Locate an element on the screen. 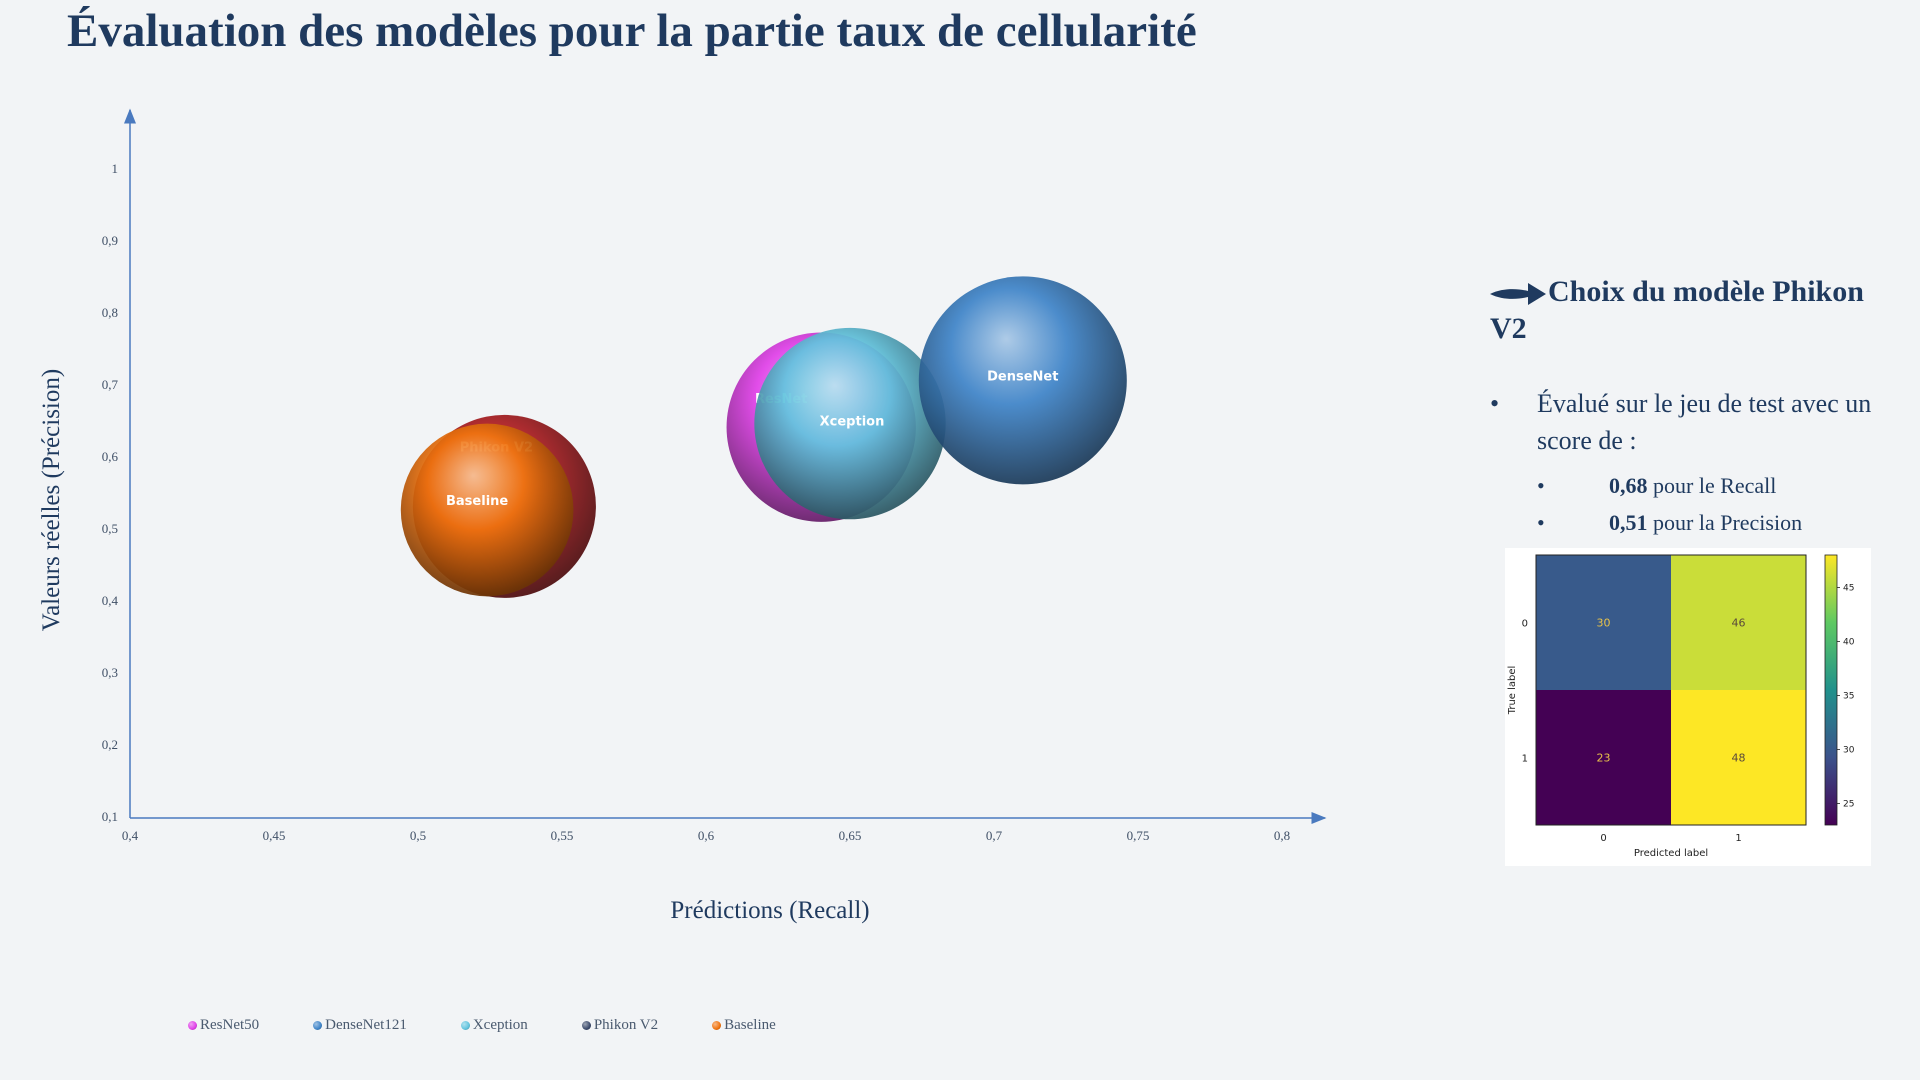 The image size is (1920, 1080). y-tick-label: 0,3 is located at coordinates (110, 672).